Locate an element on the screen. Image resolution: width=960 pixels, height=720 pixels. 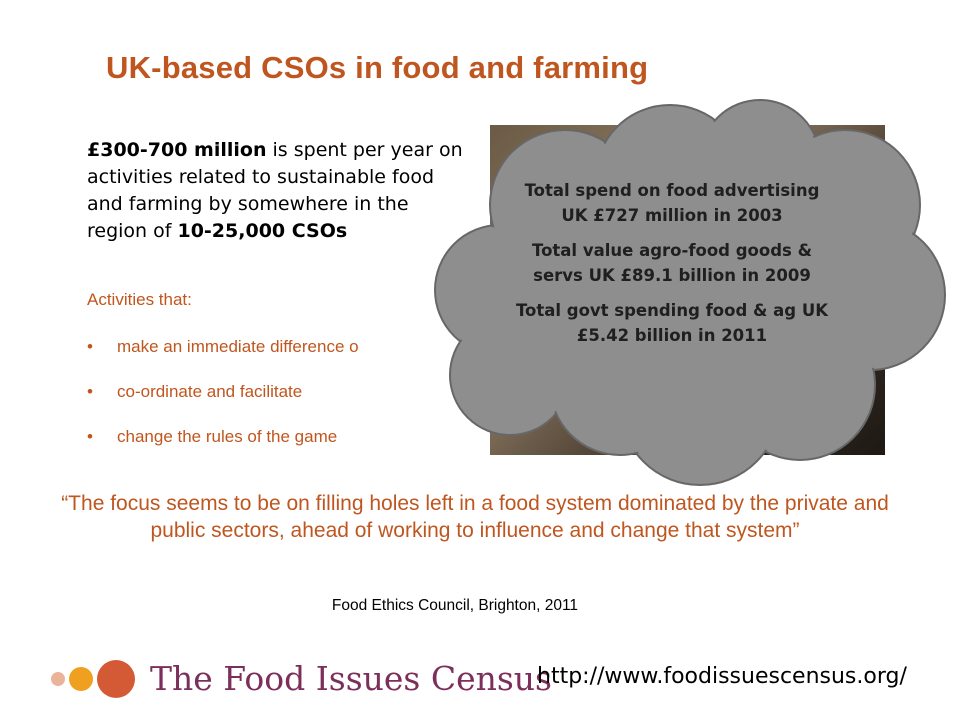
activity-item: • make an immediate difference o is located at coordinates (223, 347).